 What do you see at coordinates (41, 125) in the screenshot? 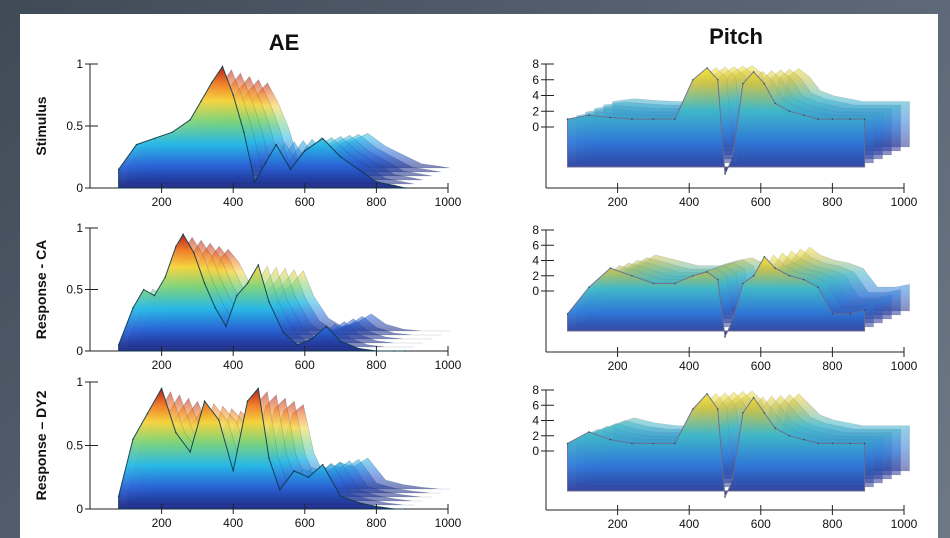
I see `row-label: Stimulus` at bounding box center [41, 125].